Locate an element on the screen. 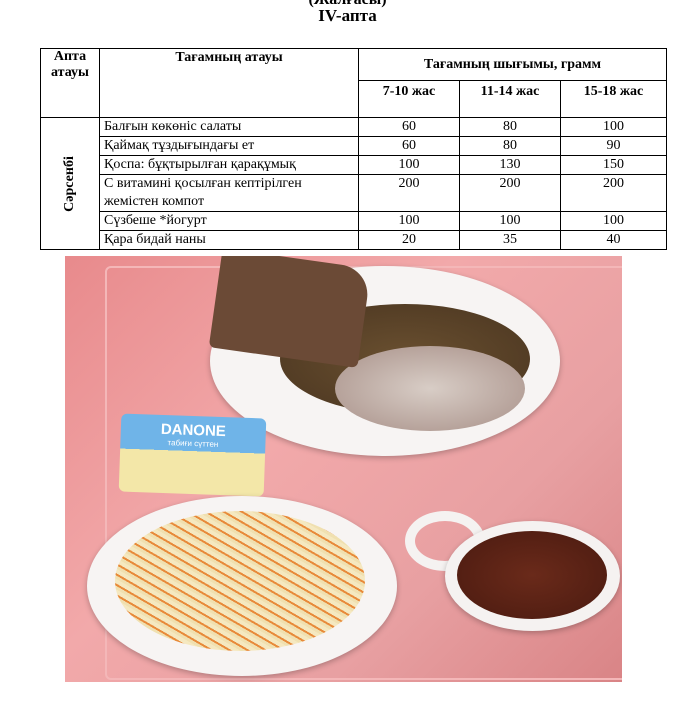 The image size is (695, 718). compote is located at coordinates (532, 575).